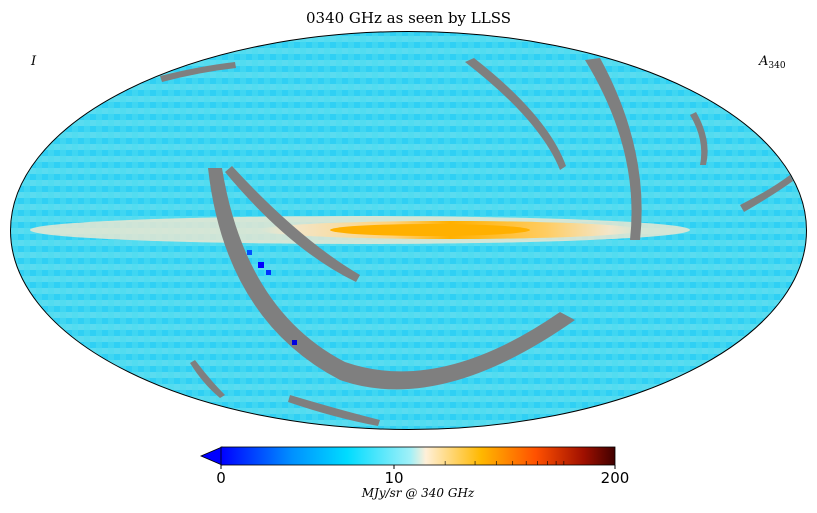 Image resolution: width=817 pixels, height=513 pixels. What do you see at coordinates (418, 456) in the screenshot?
I see `colorbar-gradient` at bounding box center [418, 456].